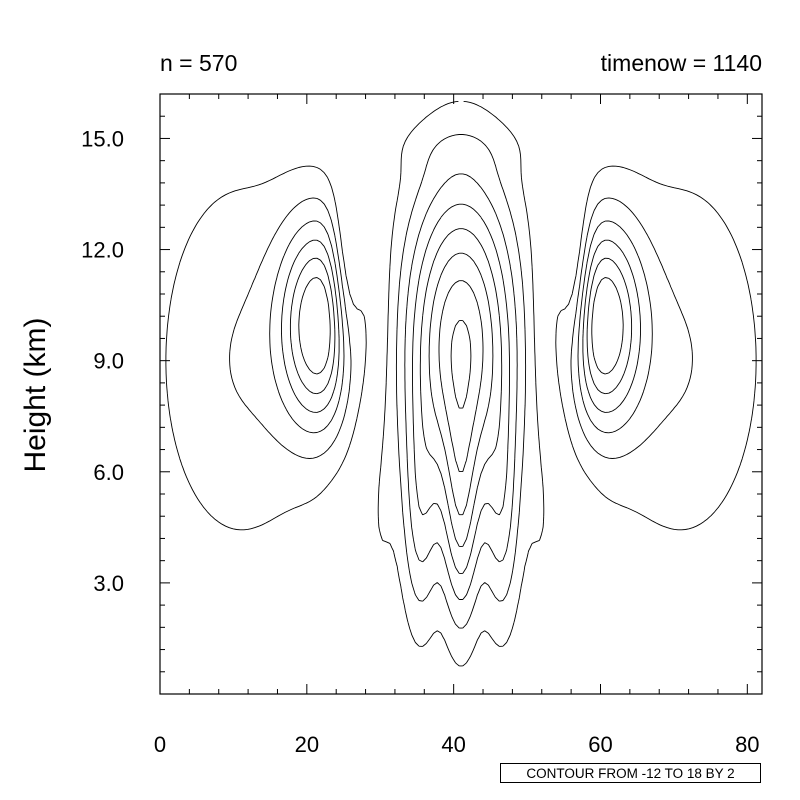 This screenshot has height=800, width=800. Describe the element at coordinates (108, 361) in the screenshot. I see `y-tick-label: 9.0` at that location.